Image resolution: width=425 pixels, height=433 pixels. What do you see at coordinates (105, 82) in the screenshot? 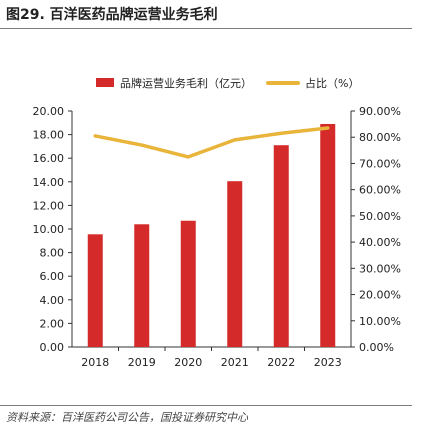
I see `legend-swatch-bar` at bounding box center [105, 82].